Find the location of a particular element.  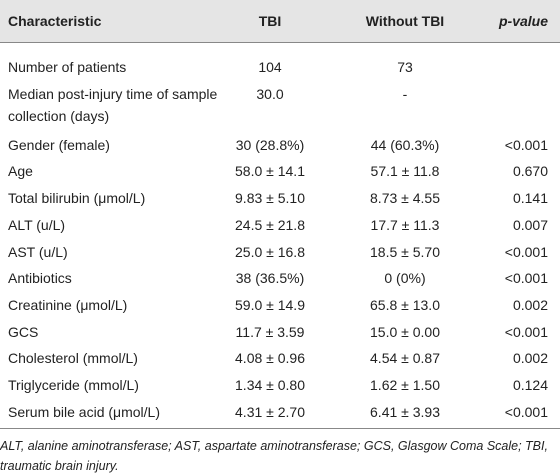

table-cell: Number of patients is located at coordinates (67, 67).